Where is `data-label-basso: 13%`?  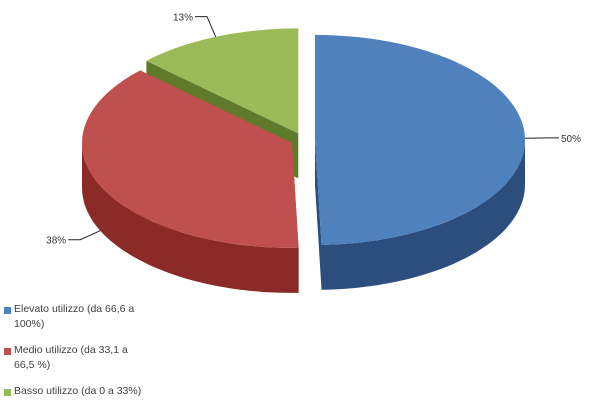
data-label-basso: 13% is located at coordinates (183, 18).